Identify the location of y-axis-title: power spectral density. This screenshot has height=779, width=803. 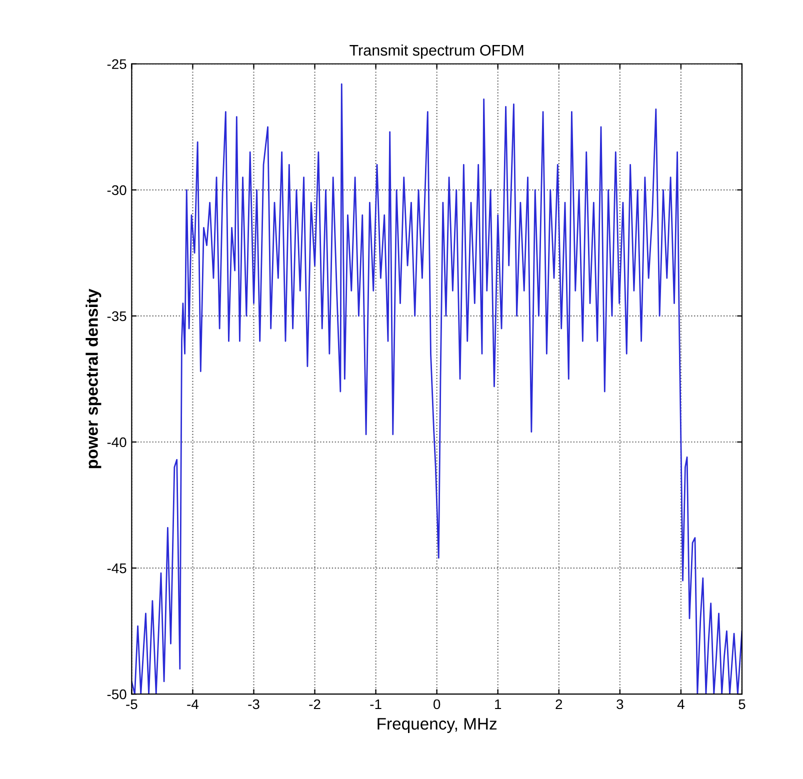
(94, 378).